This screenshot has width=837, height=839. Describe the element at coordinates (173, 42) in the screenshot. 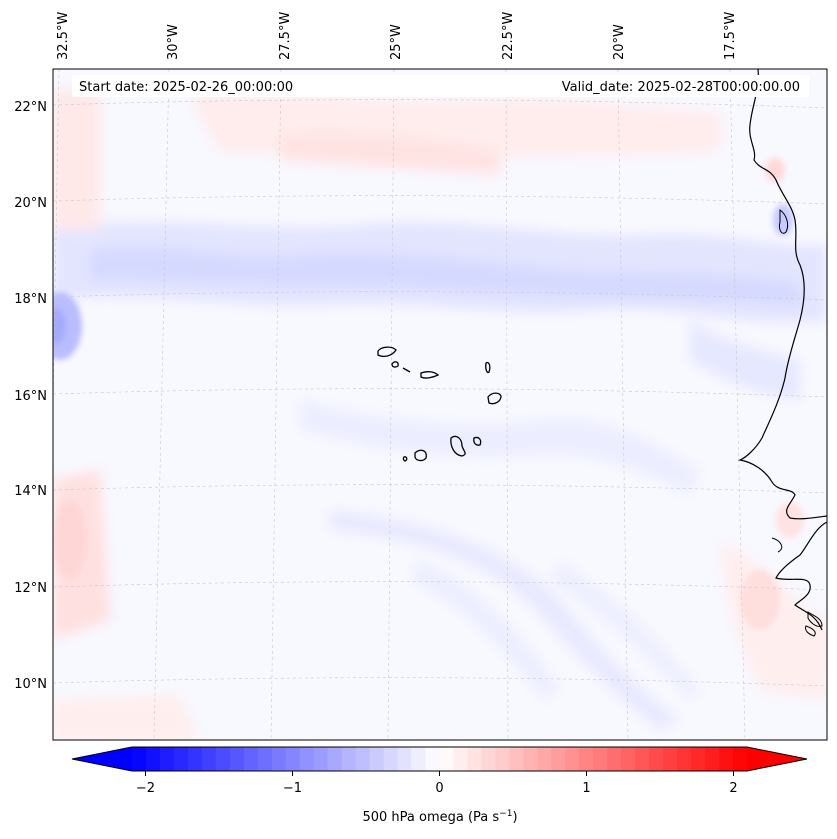

I see `lon-label-30w: 30°W` at that location.